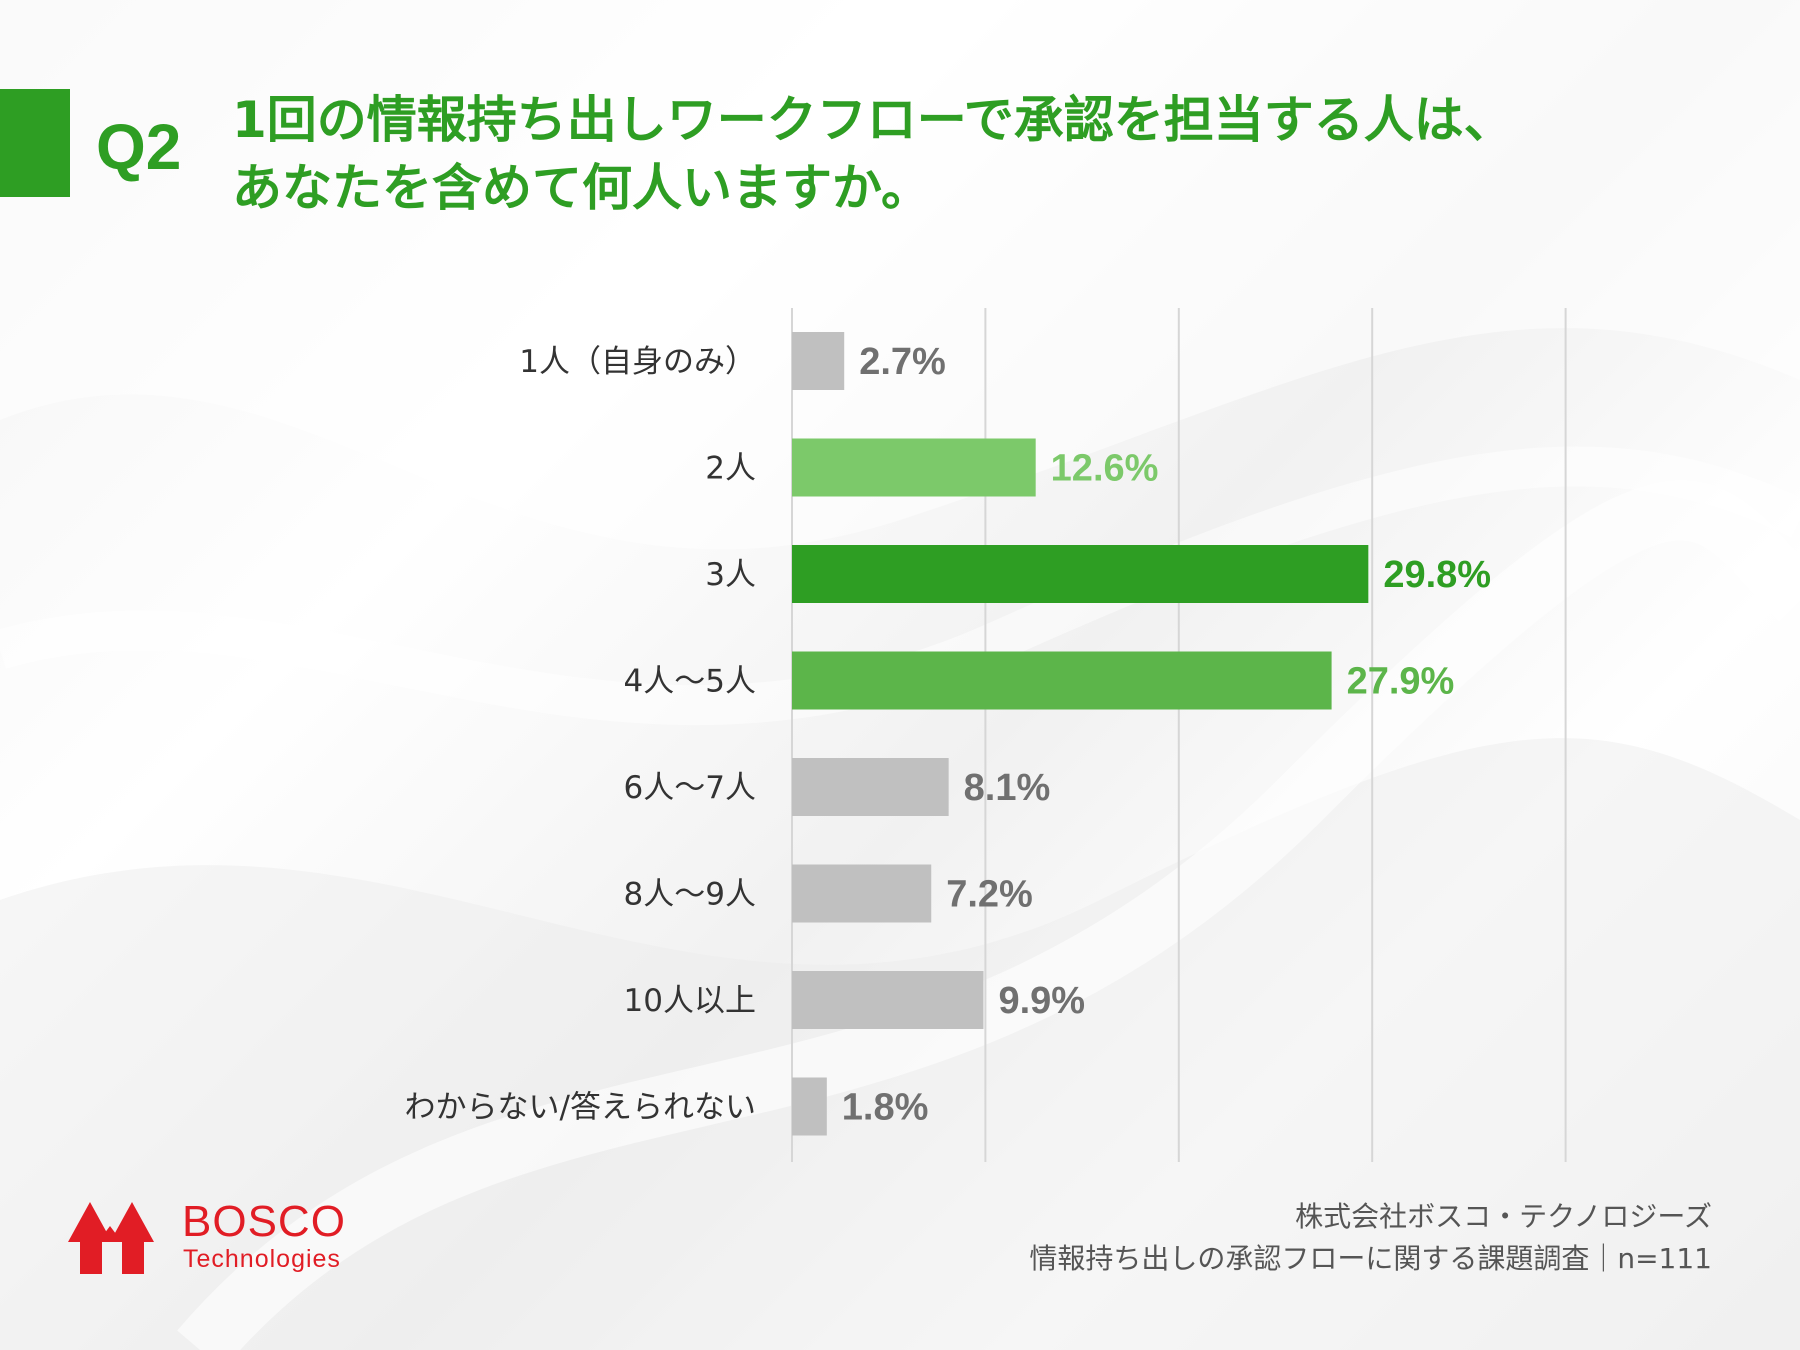  What do you see at coordinates (902, 362) in the screenshot?
I see `value-label-0: 2.7%` at bounding box center [902, 362].